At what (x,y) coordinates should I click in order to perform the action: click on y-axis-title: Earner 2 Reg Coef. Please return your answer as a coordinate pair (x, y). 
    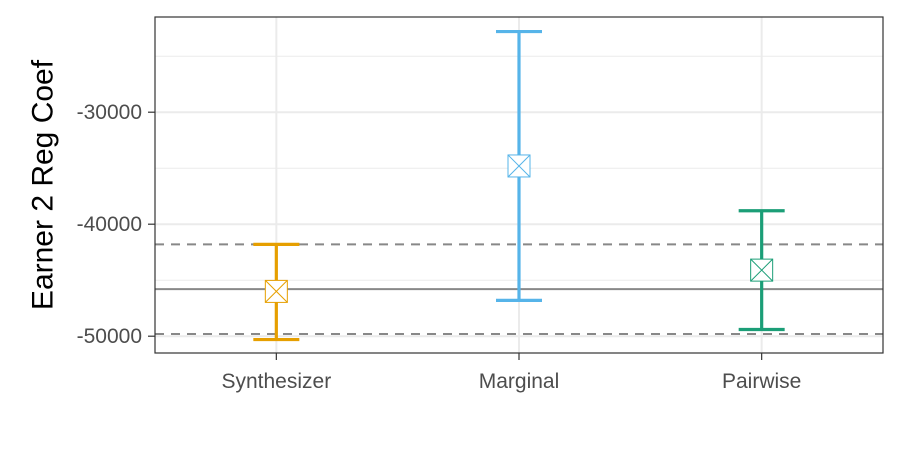
    Looking at the image, I should click on (43, 184).